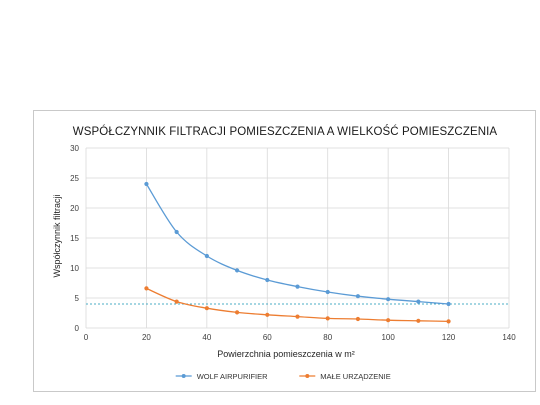  What do you see at coordinates (74, 148) in the screenshot?
I see `y-tick-label: 30` at bounding box center [74, 148].